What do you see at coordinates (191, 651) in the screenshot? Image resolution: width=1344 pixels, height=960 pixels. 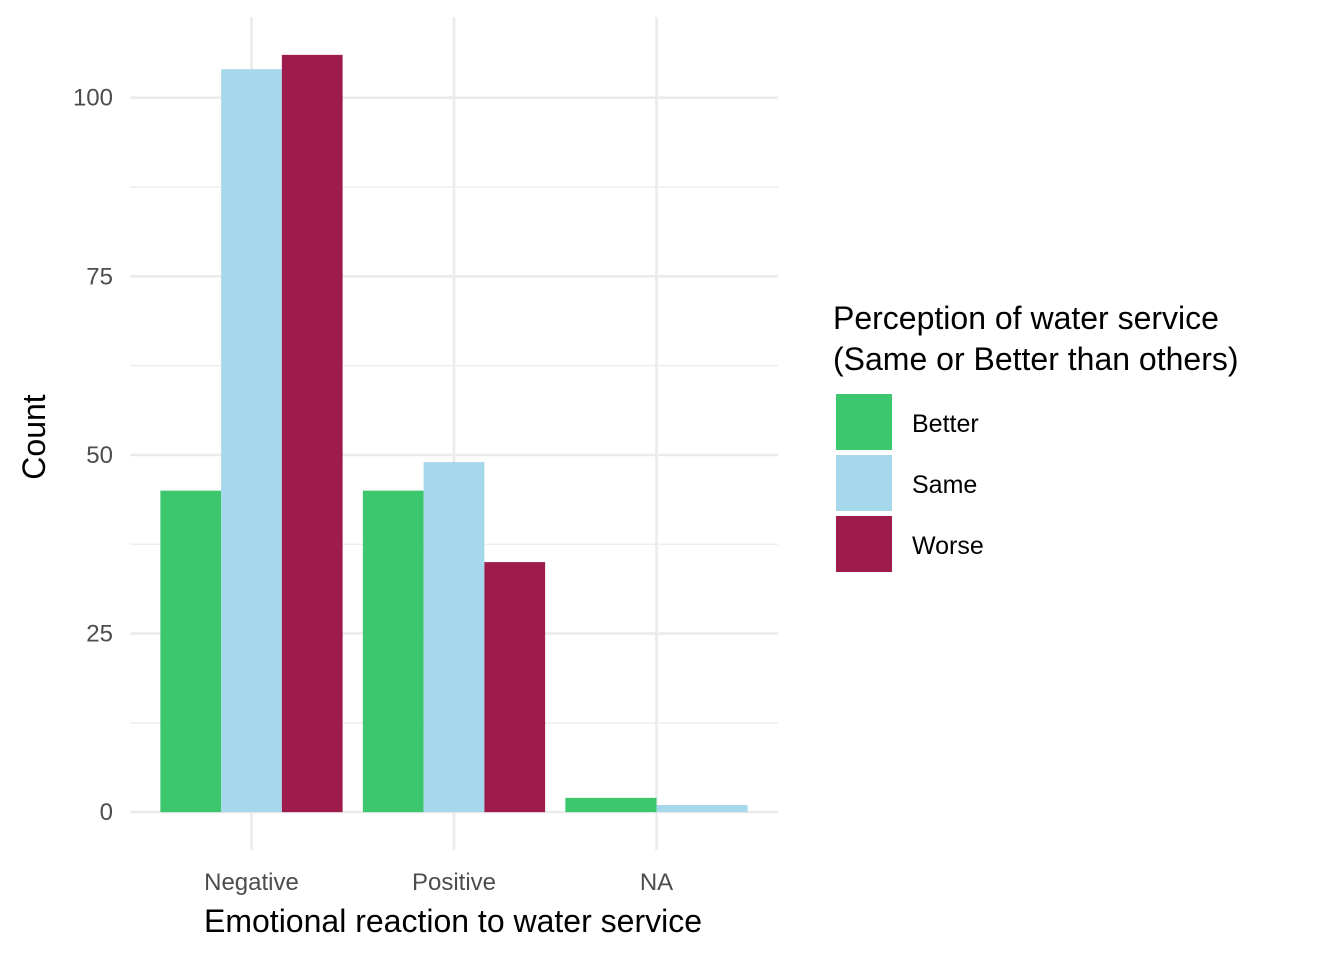 I see `bar-negative-better` at bounding box center [191, 651].